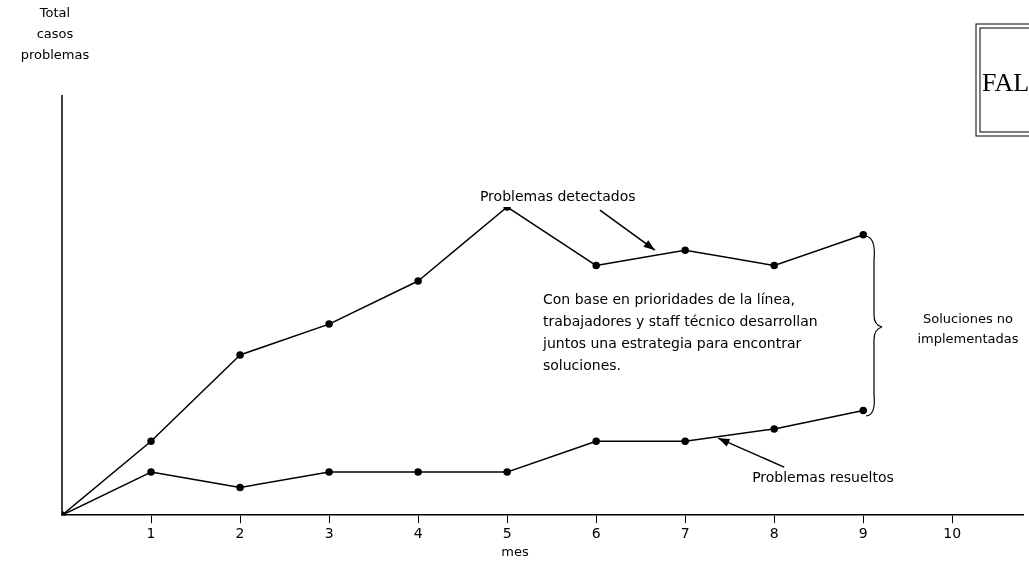 Image resolution: width=1029 pixels, height=566 pixels. I want to click on x-axis-title: mes, so click(515, 552).